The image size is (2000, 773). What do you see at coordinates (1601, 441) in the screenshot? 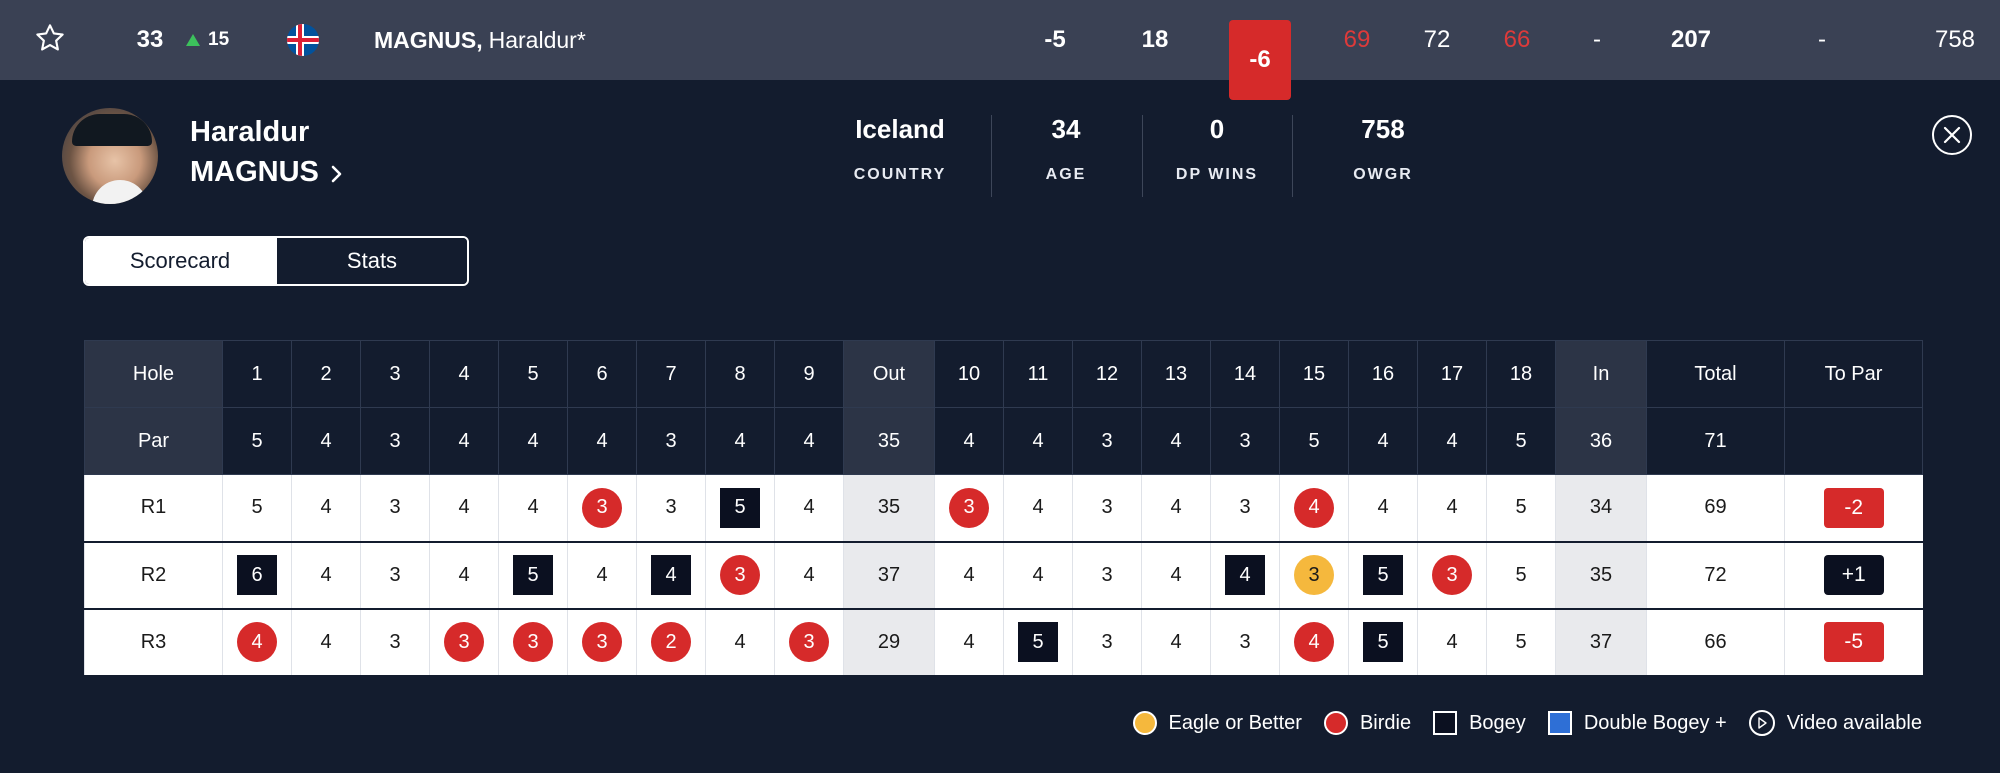
I see `par-in: 36` at bounding box center [1601, 441].